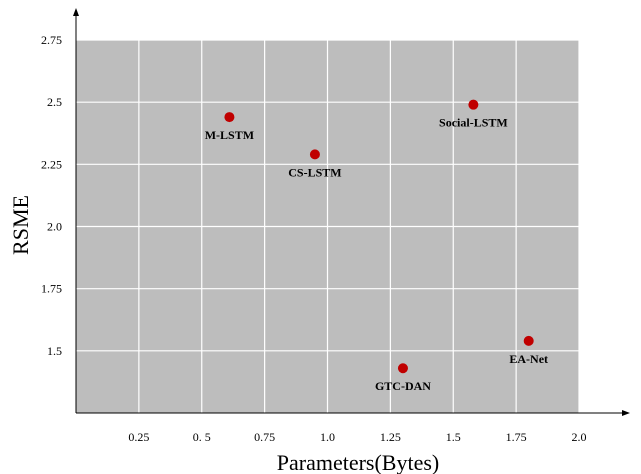  I want to click on x-tick-label: 1.25, so click(390, 437).